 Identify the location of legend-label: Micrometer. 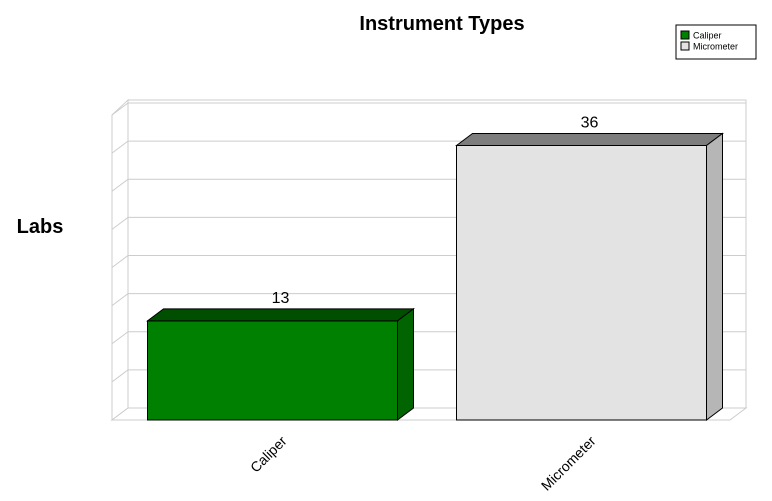
(715, 47).